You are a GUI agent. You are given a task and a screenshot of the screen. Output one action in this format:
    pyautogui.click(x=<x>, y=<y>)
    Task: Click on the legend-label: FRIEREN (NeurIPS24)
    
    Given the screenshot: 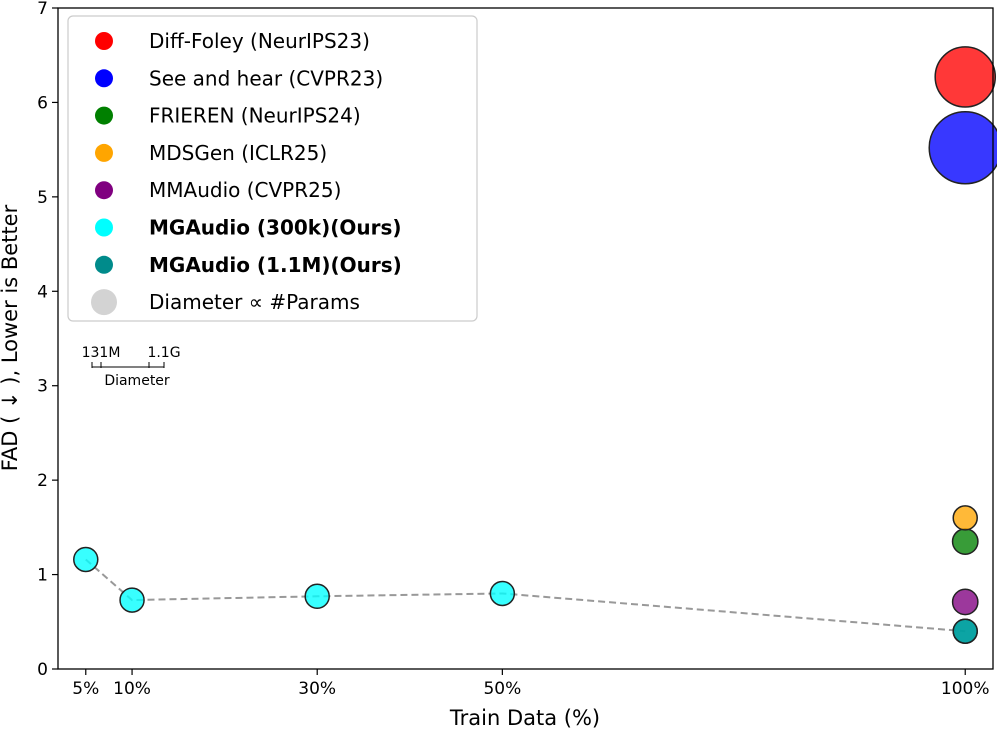 What is the action you would take?
    pyautogui.click(x=255, y=116)
    